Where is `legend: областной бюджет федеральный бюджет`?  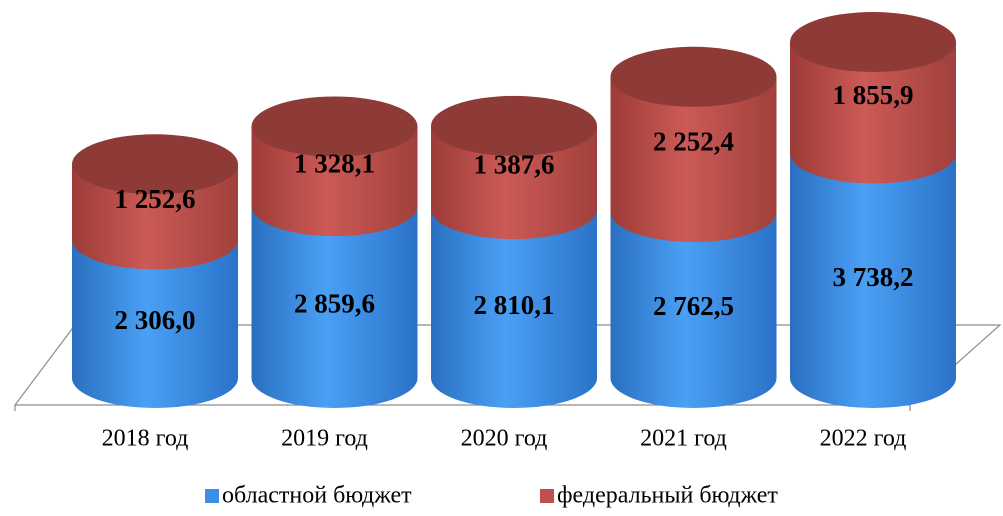
legend: областной бюджет федеральный бюджет is located at coordinates (491, 496).